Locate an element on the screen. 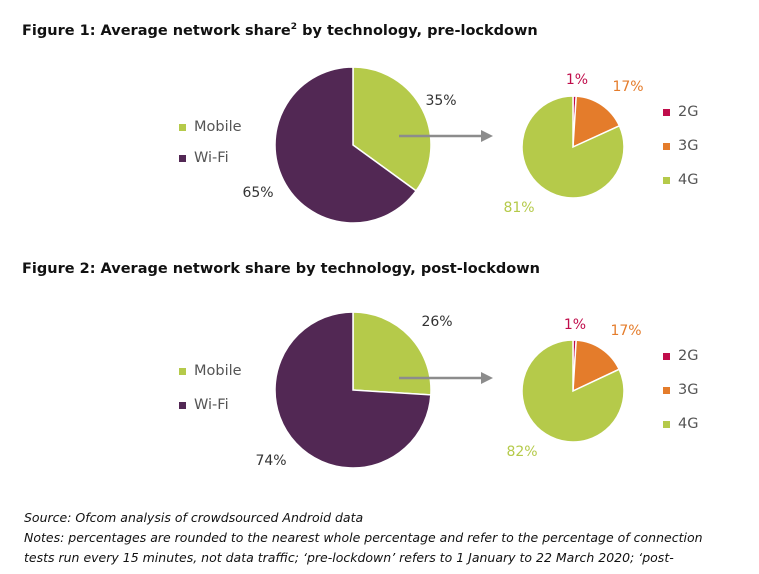 The width and height of the screenshot is (759, 574). figure-1-footnote-marker: 2 is located at coordinates (294, 27).